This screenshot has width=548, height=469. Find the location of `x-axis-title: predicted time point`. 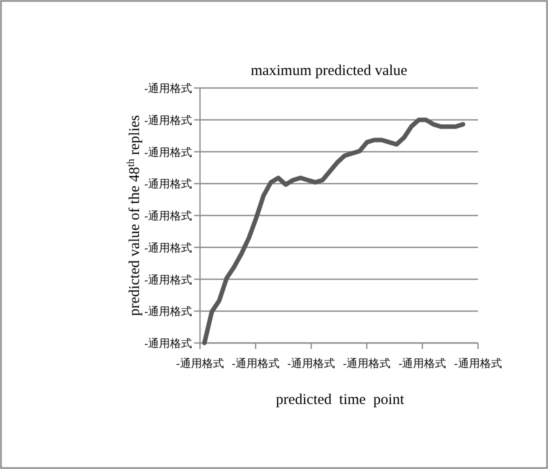

x-axis-title: predicted time point is located at coordinates (340, 400).